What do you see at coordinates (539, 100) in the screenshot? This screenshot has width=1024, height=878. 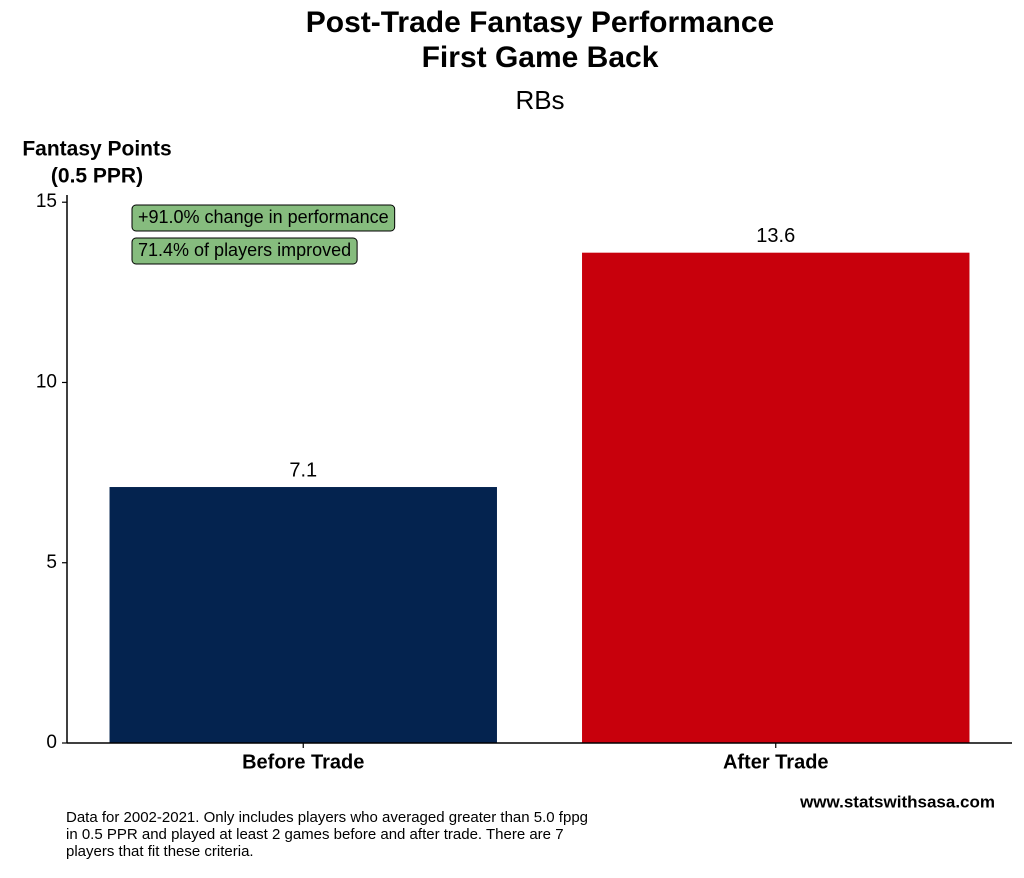 I see `chart-subtitle: RBs` at bounding box center [539, 100].